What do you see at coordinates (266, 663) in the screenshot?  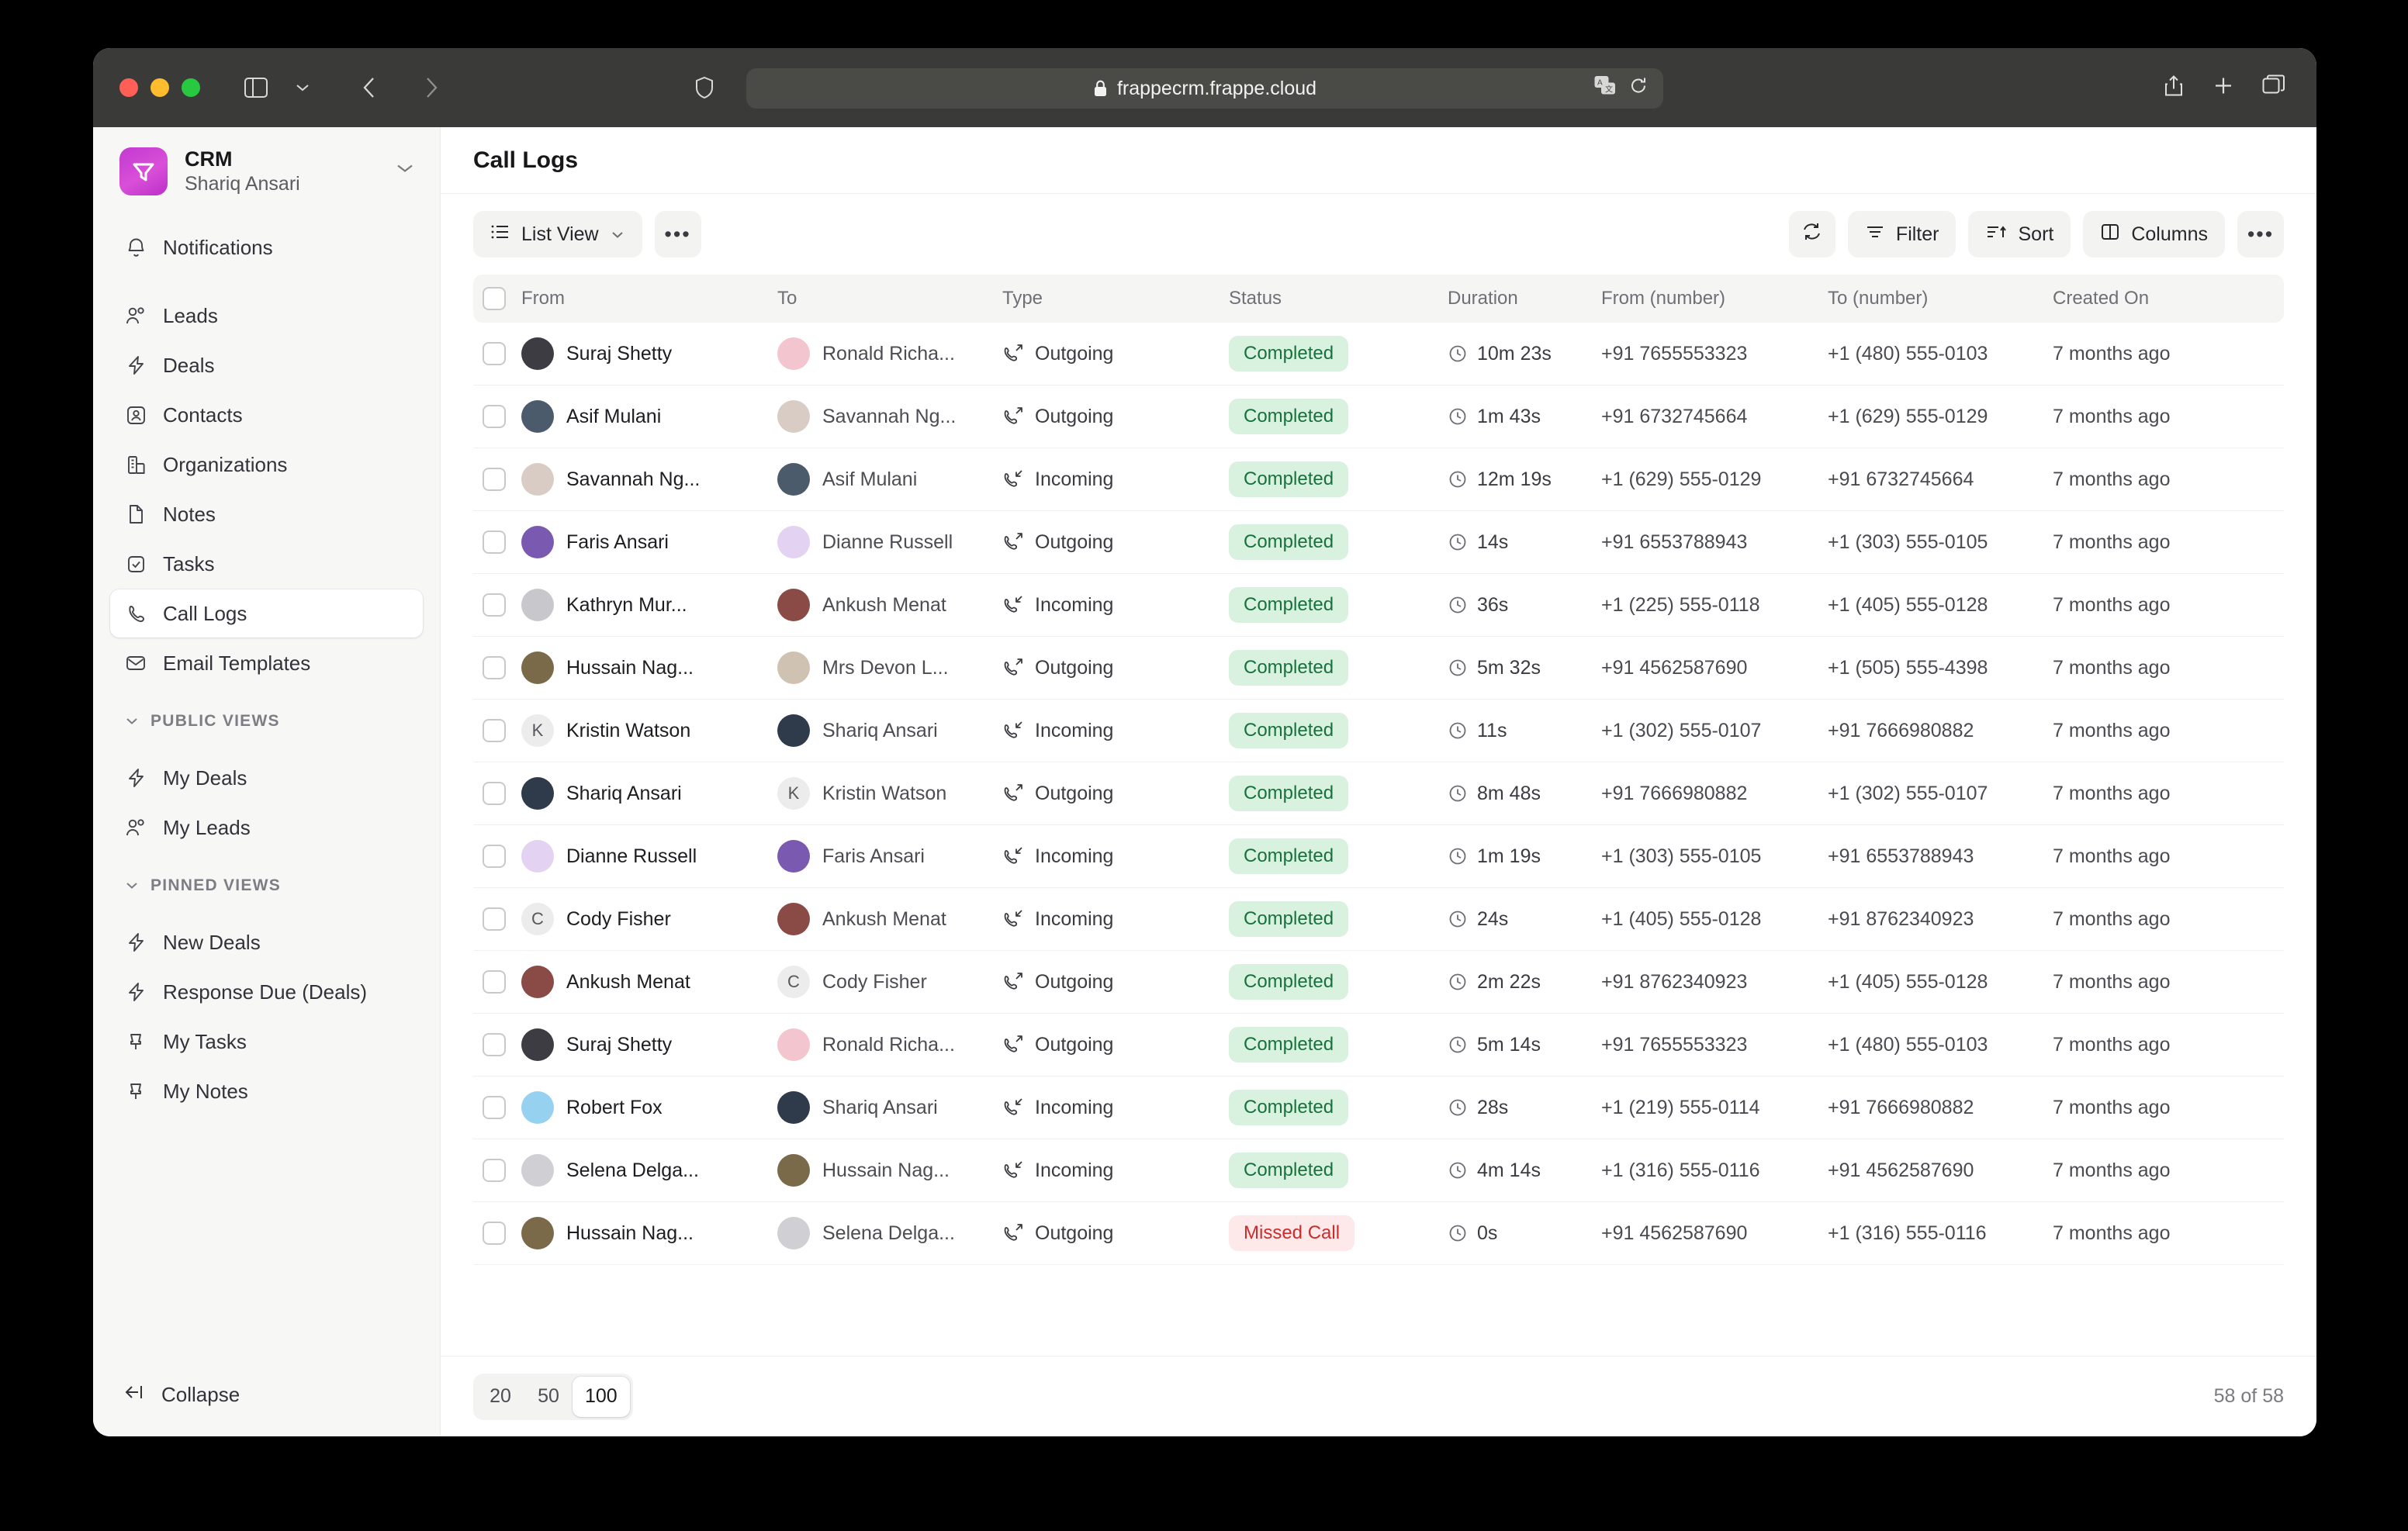 I see `sidebar-item-email-templates: Email Templates` at bounding box center [266, 663].